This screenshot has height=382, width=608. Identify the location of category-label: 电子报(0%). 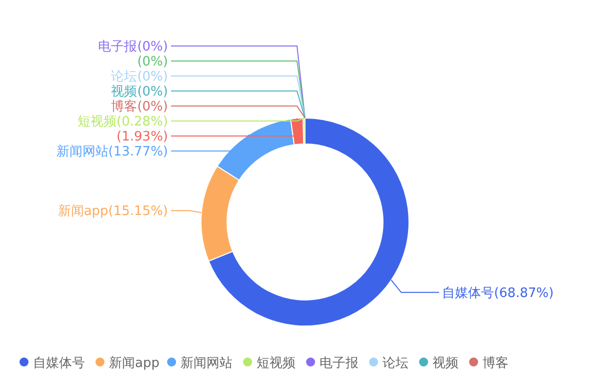
(133, 47).